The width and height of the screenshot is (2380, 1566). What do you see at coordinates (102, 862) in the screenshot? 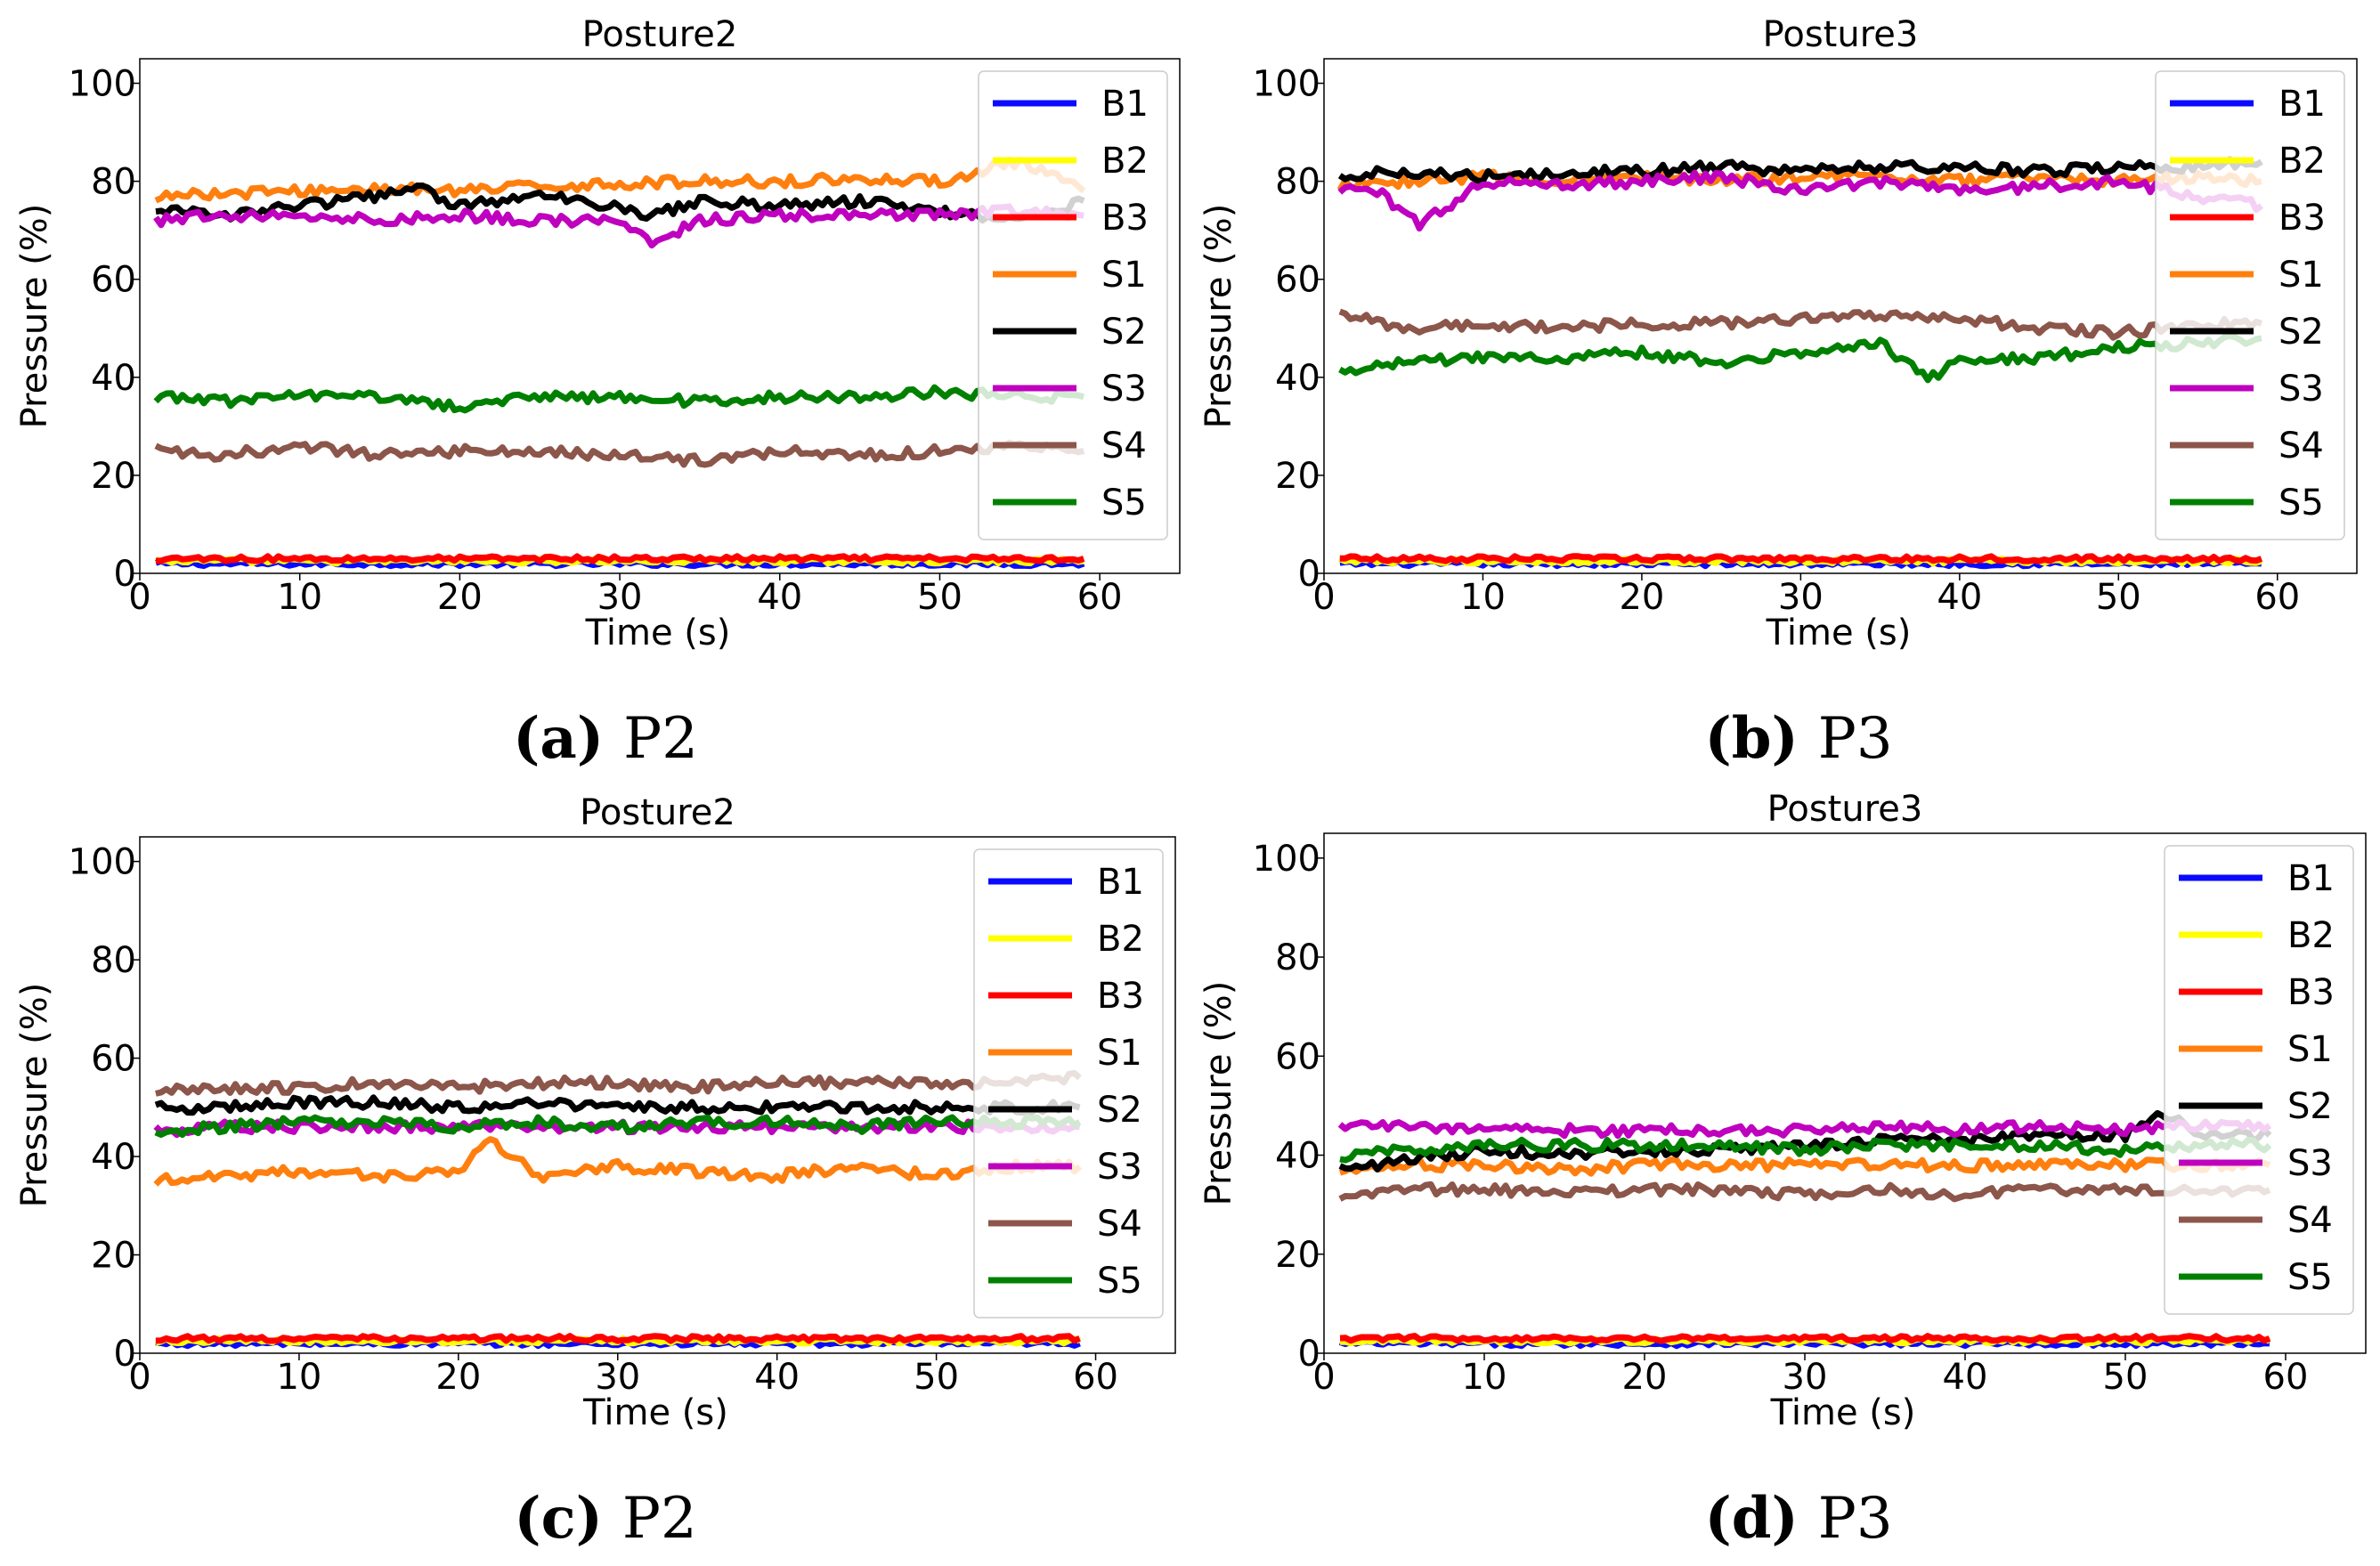
I see `y-tick-label: 100` at bounding box center [102, 862].